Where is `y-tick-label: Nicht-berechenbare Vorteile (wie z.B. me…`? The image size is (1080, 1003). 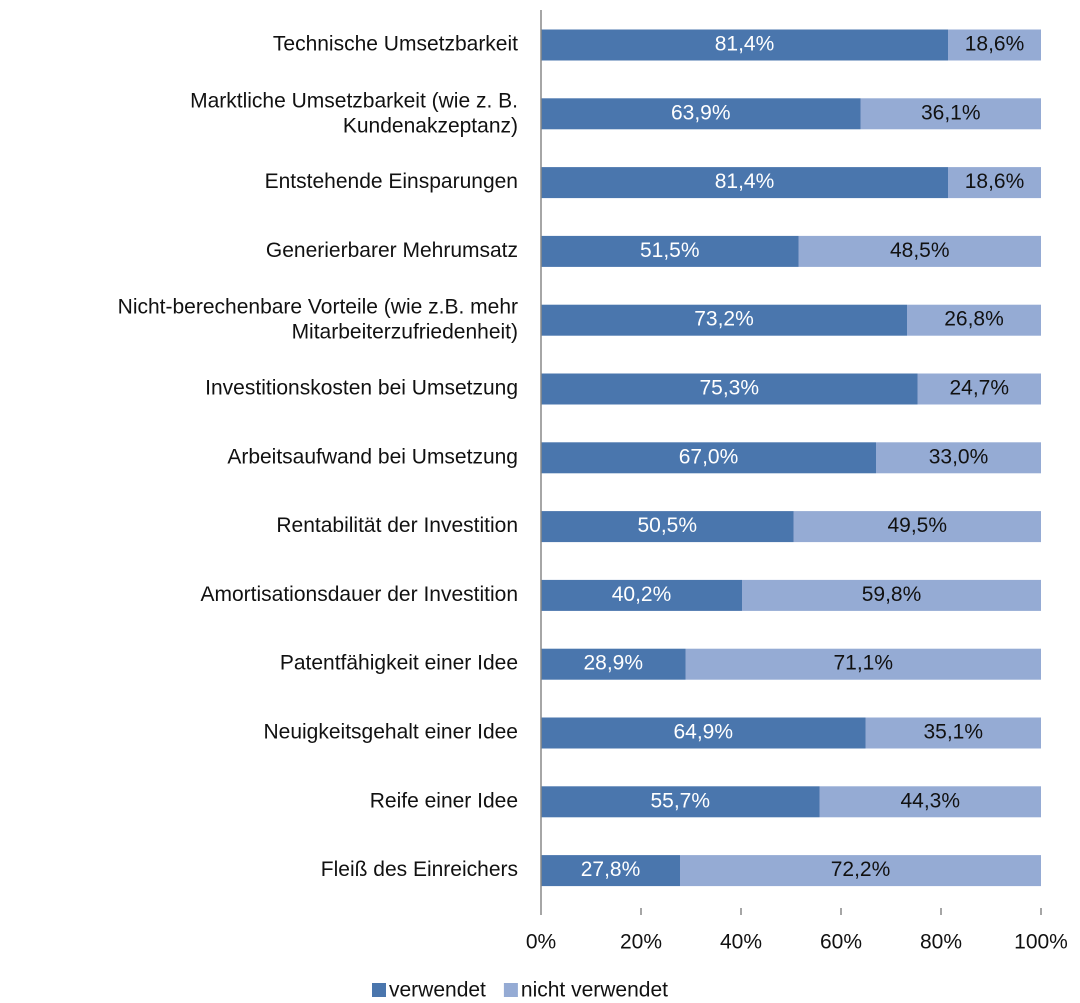 y-tick-label: Nicht-berechenbare Vorteile (wie z.B. me… is located at coordinates (318, 319).